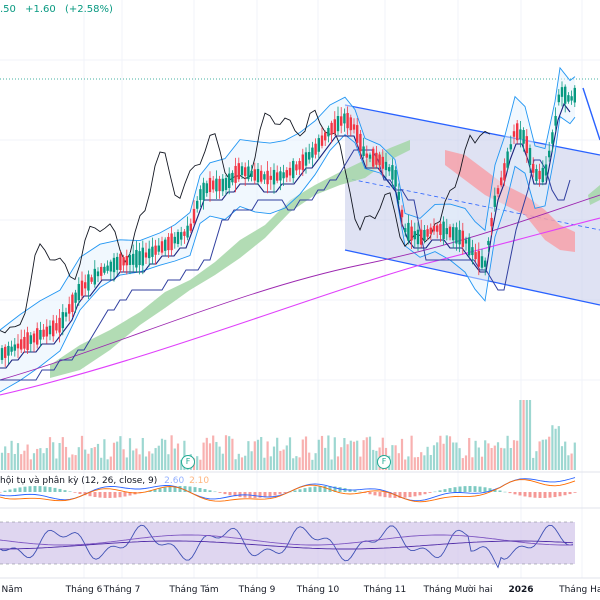 Image resolution: width=600 pixels, height=600 pixels. What do you see at coordinates (472, 204) in the screenshot?
I see `channel-mid` at bounding box center [472, 204].